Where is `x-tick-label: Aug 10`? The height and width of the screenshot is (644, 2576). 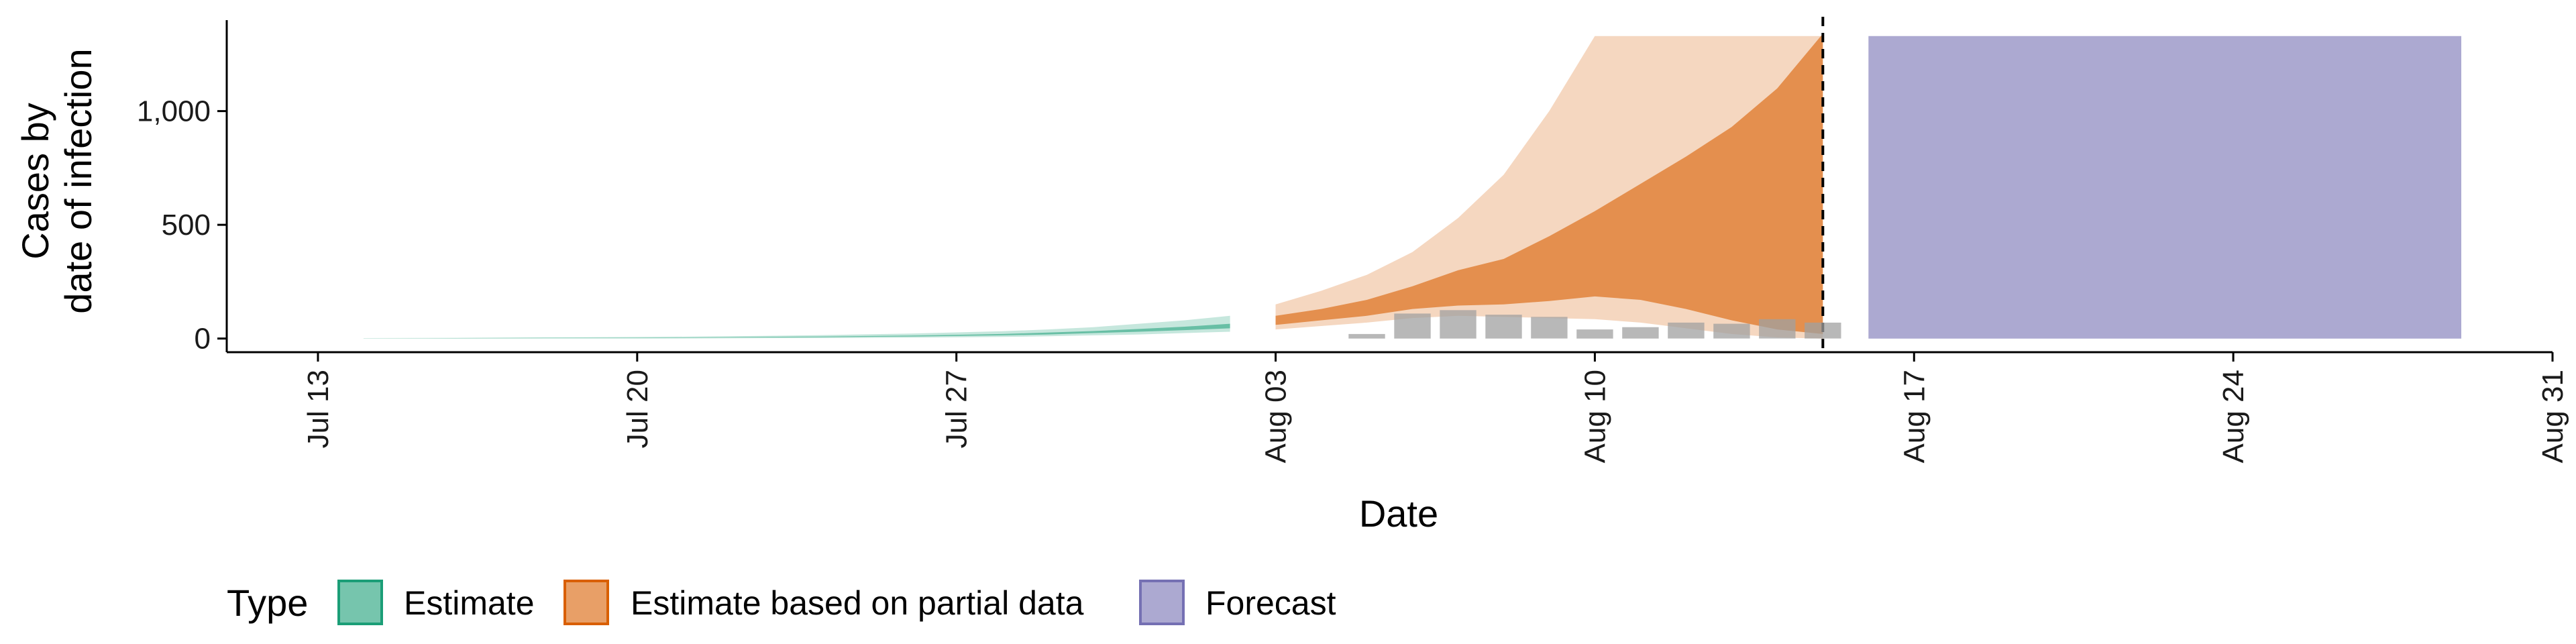 x-tick-label: Aug 10 is located at coordinates (1594, 416).